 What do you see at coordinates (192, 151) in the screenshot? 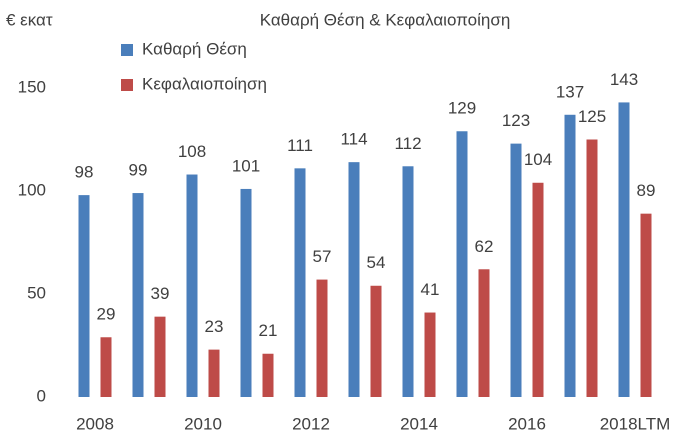
I see `data-label: 108` at bounding box center [192, 151].